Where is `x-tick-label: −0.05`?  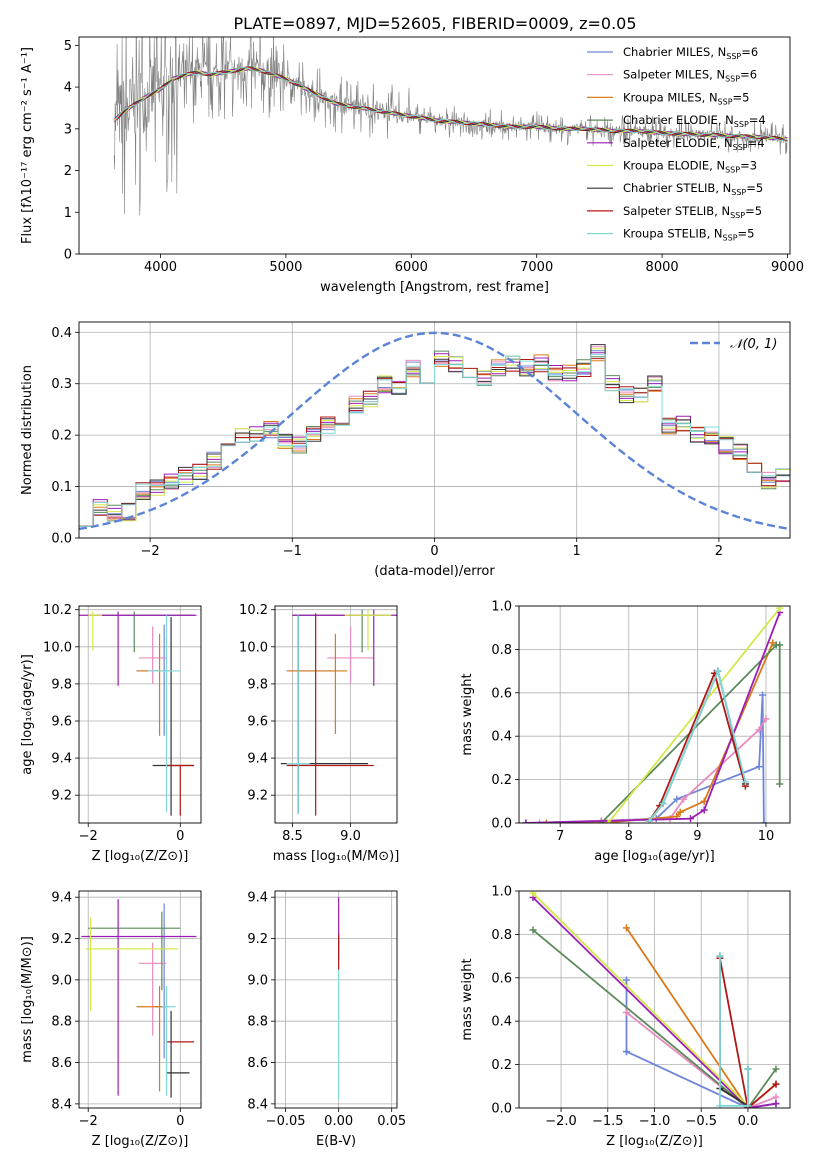
x-tick-label: −0.05 is located at coordinates (286, 1121).